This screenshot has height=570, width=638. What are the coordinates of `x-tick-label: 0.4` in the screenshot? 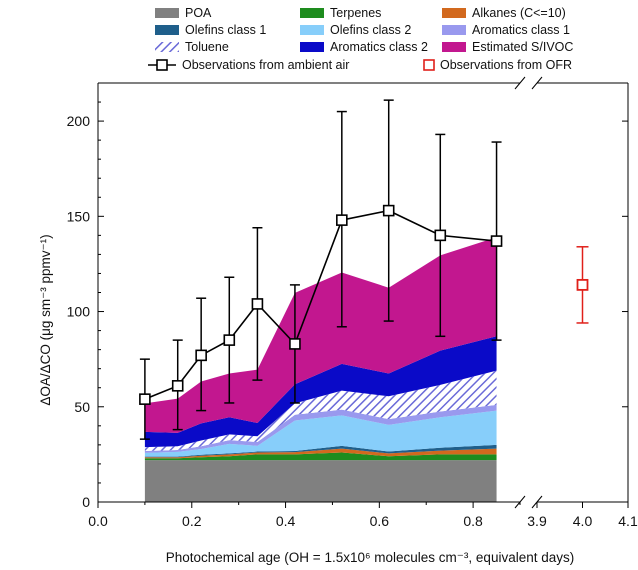 It's located at (286, 521).